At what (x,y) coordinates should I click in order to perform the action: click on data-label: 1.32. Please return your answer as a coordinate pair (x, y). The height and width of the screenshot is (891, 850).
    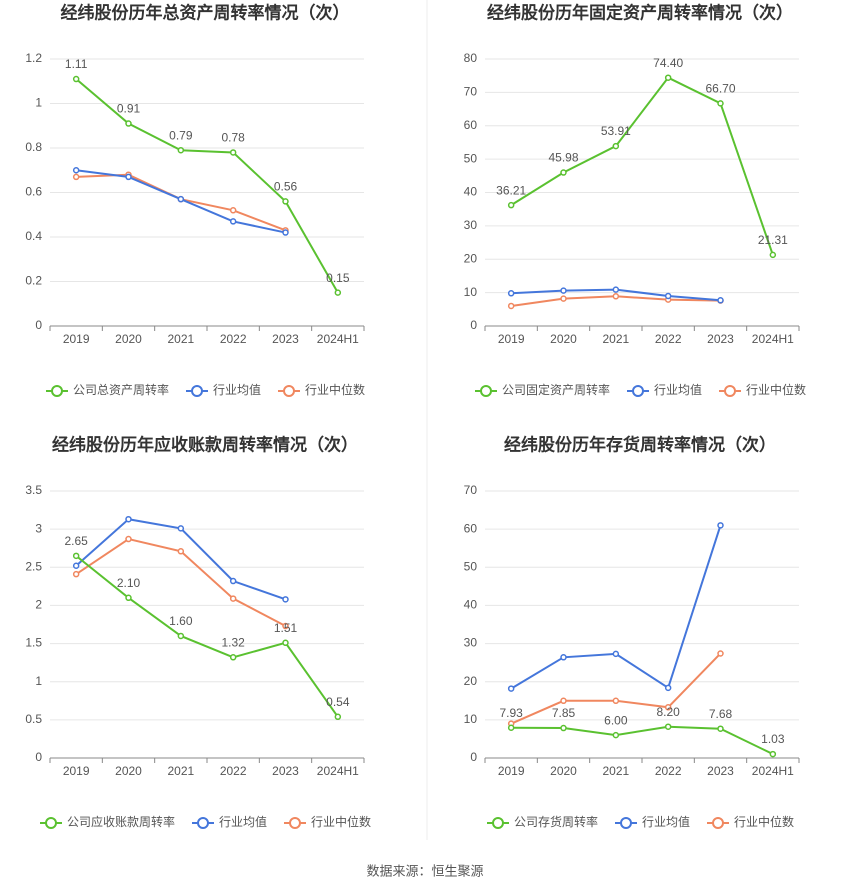
    Looking at the image, I should click on (233, 642).